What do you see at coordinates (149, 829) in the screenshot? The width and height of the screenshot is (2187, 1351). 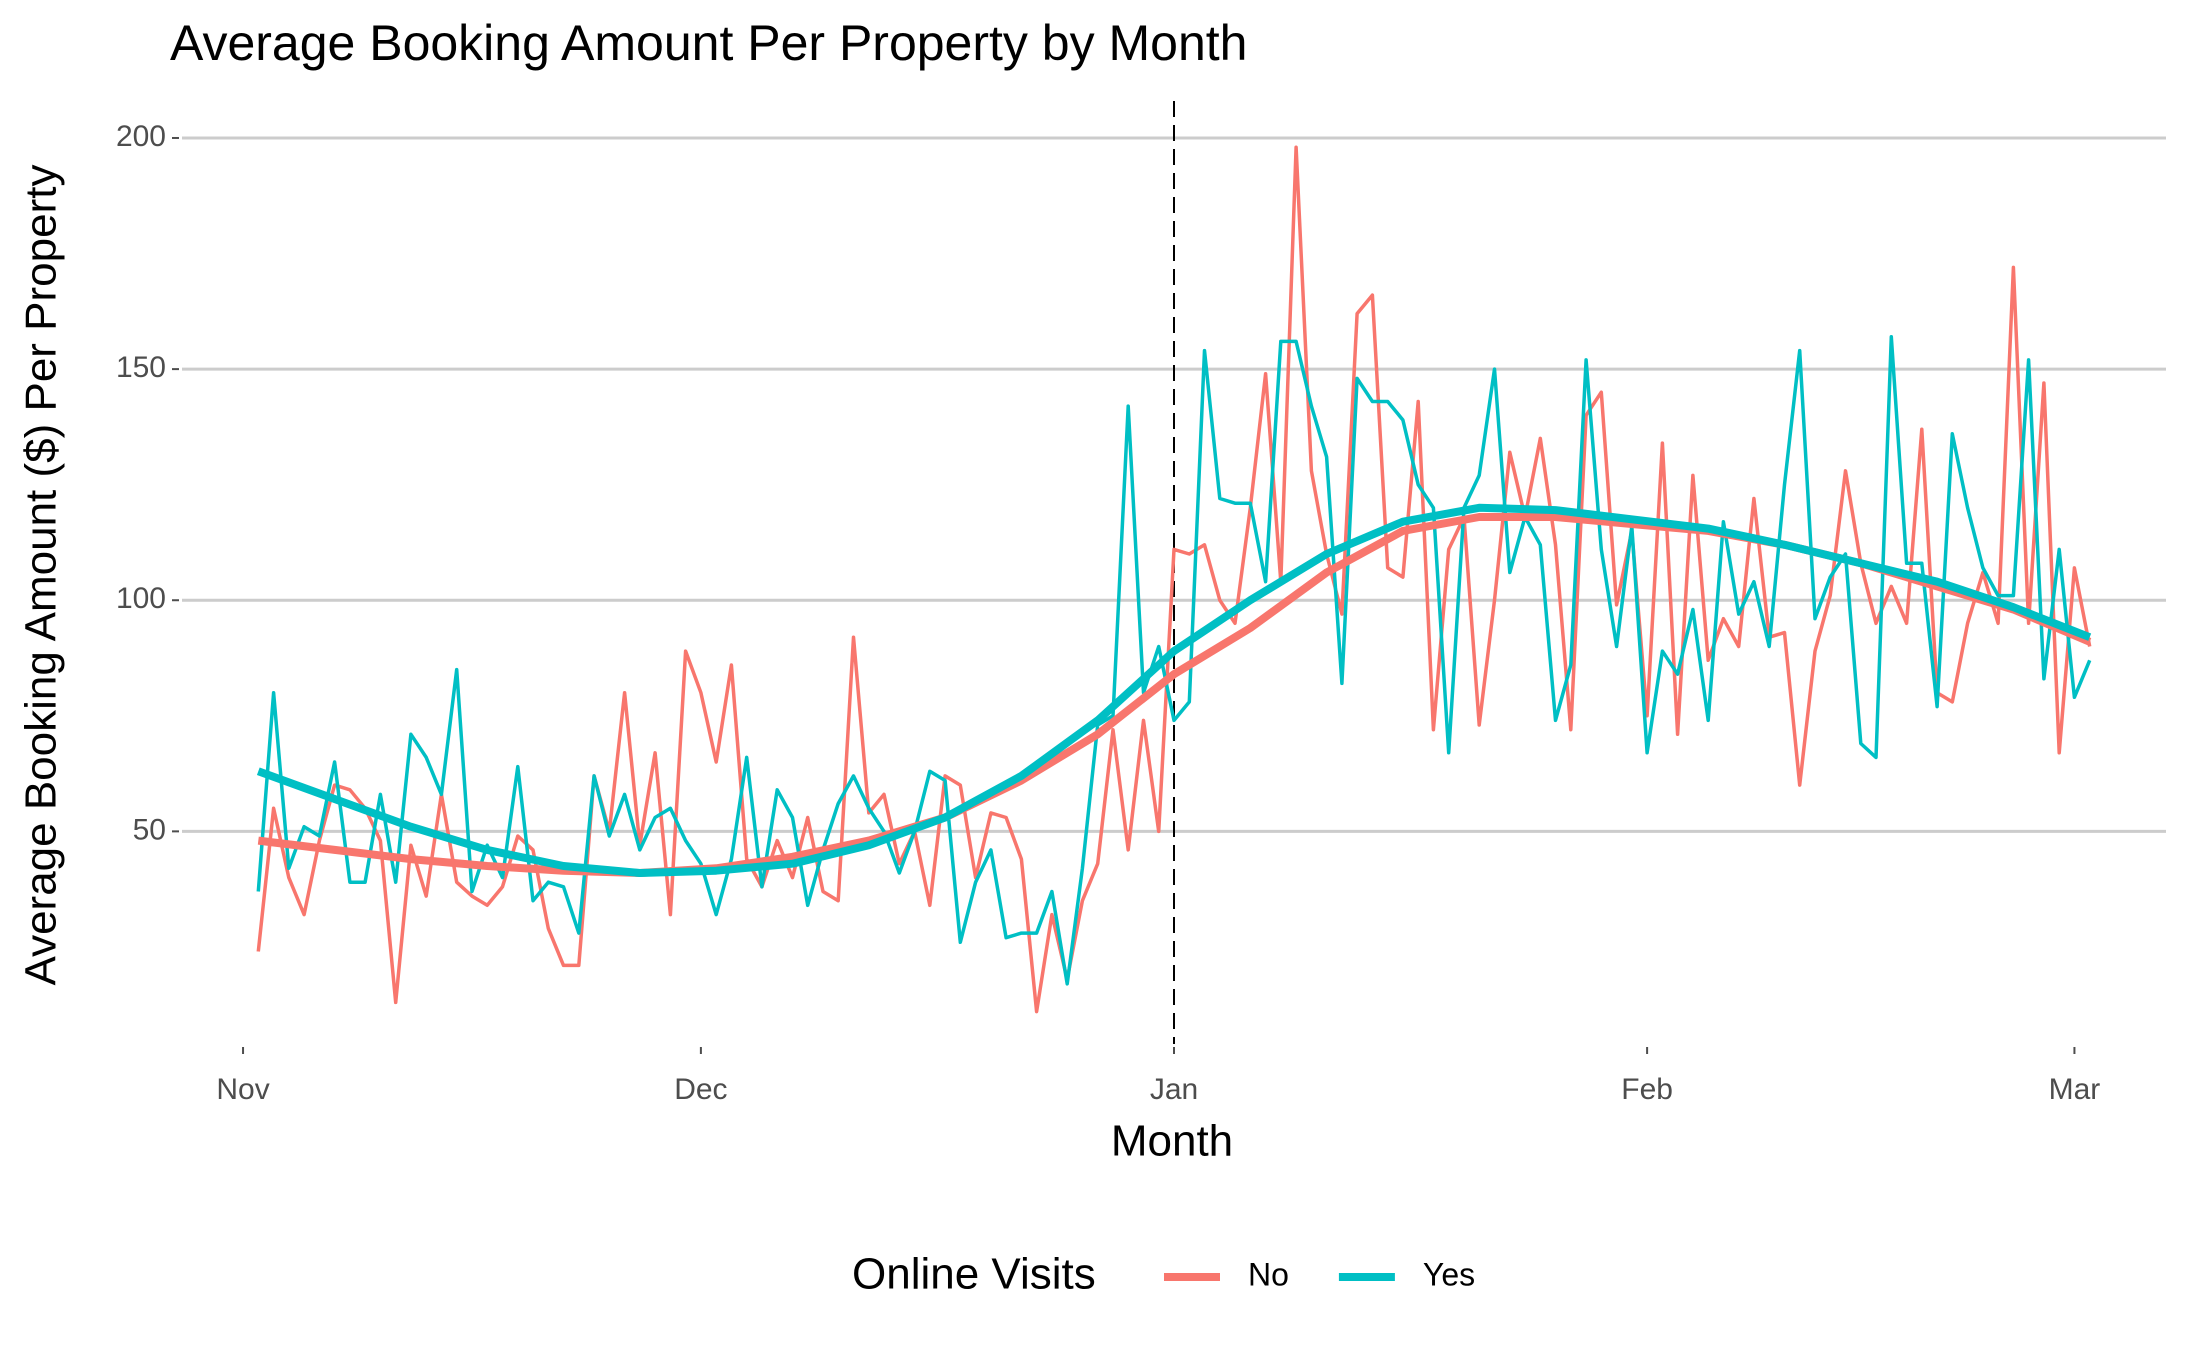 I see `y-tick-label: 50` at bounding box center [149, 829].